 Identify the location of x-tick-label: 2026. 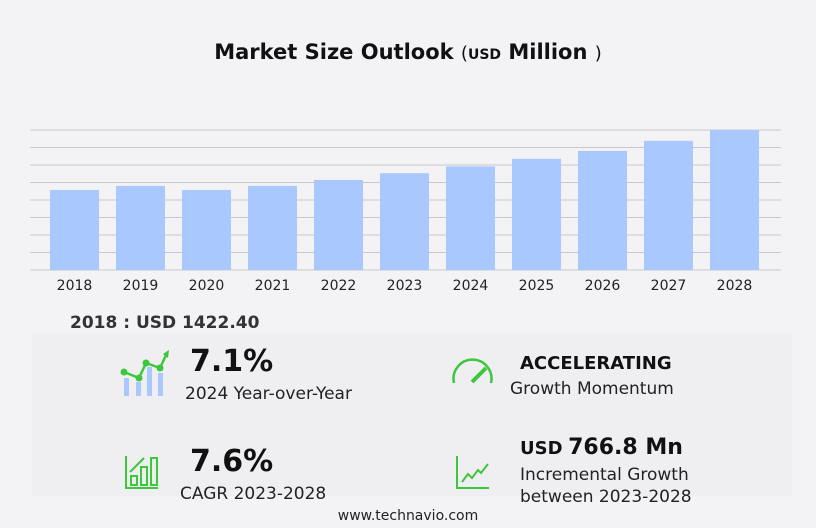
(603, 286).